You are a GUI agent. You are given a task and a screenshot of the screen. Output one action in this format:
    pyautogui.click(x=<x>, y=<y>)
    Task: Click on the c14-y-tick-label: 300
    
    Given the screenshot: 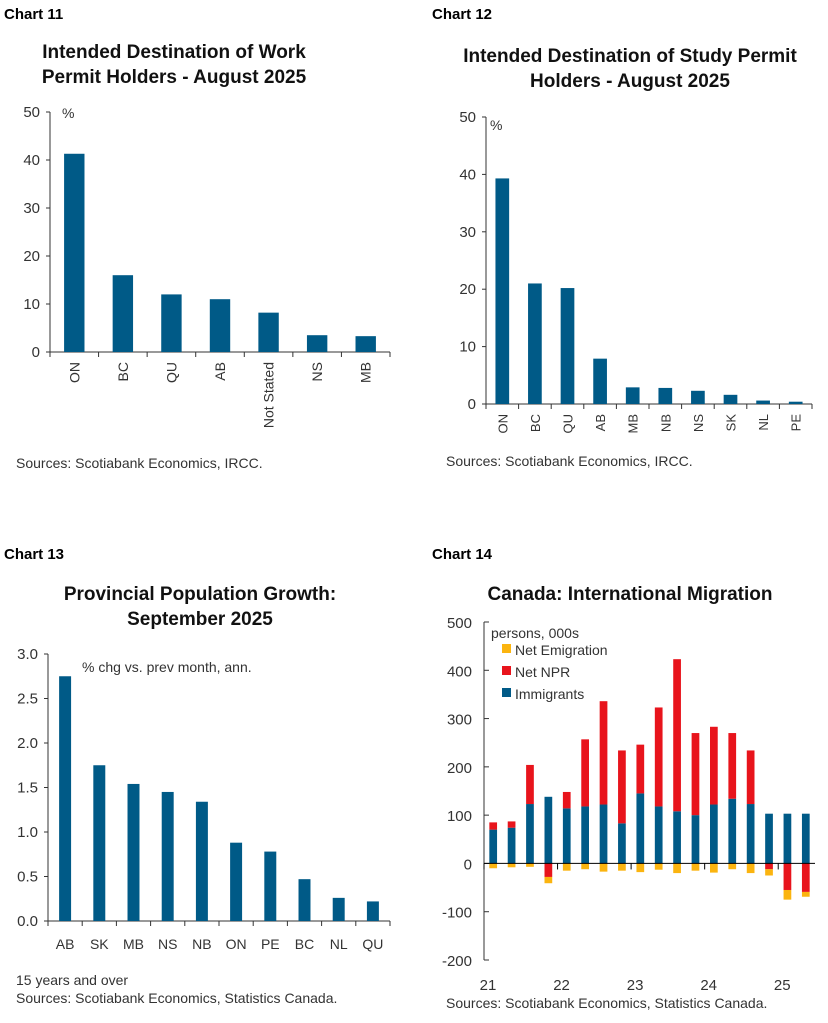 What is the action you would take?
    pyautogui.click(x=459, y=720)
    